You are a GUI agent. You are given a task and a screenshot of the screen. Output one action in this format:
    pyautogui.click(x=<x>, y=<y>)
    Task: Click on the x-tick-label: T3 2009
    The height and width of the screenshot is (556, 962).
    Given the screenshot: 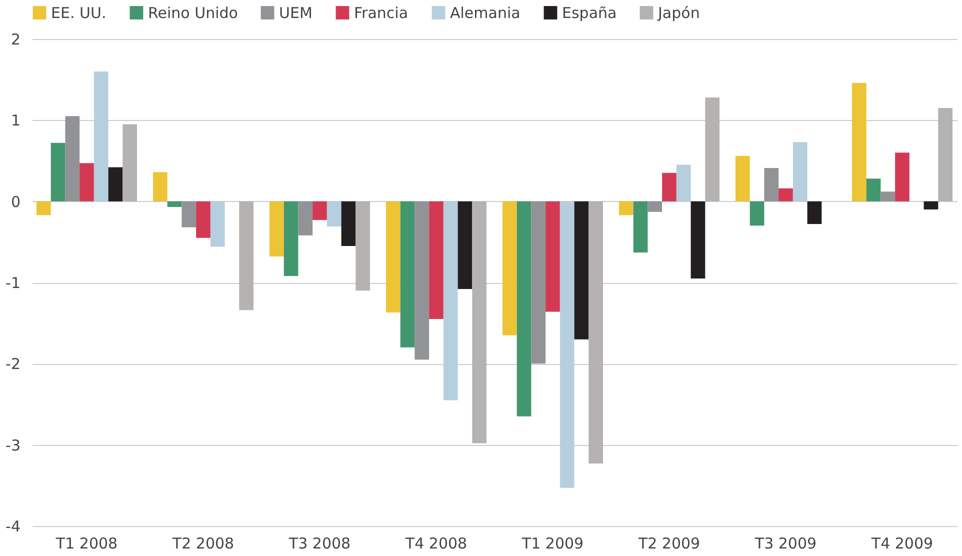 What is the action you would take?
    pyautogui.click(x=785, y=543)
    